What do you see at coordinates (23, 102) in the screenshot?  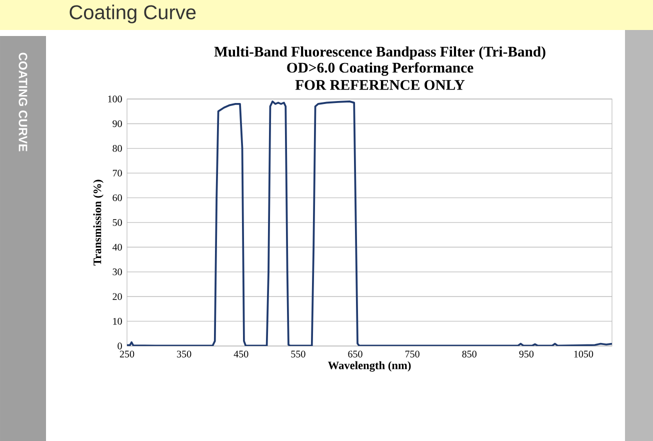 I see `text: COATING CURVE` at bounding box center [23, 102].